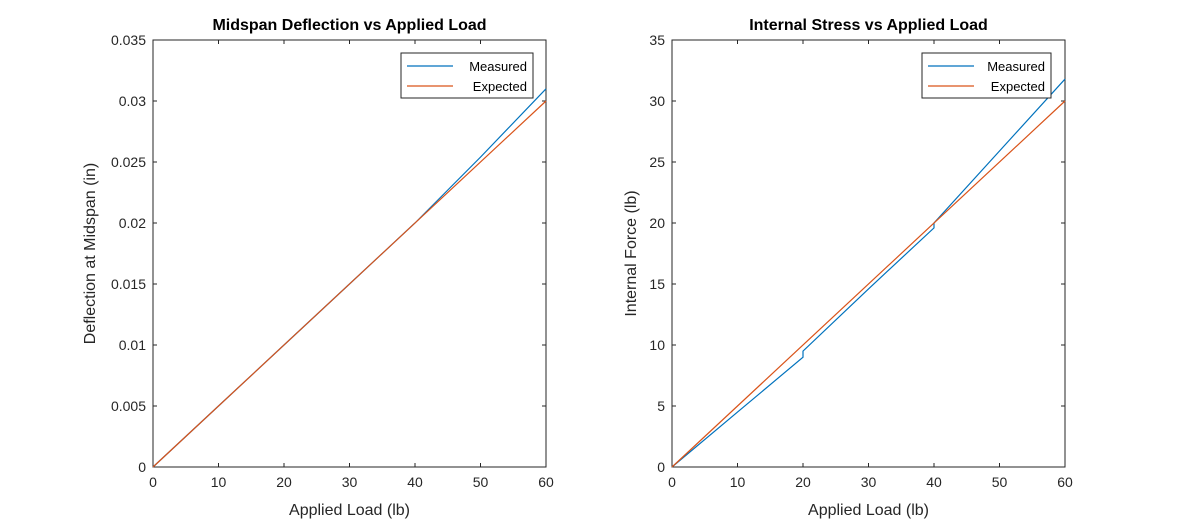  What do you see at coordinates (128, 40) in the screenshot?
I see `y-tick-label: 0.035` at bounding box center [128, 40].